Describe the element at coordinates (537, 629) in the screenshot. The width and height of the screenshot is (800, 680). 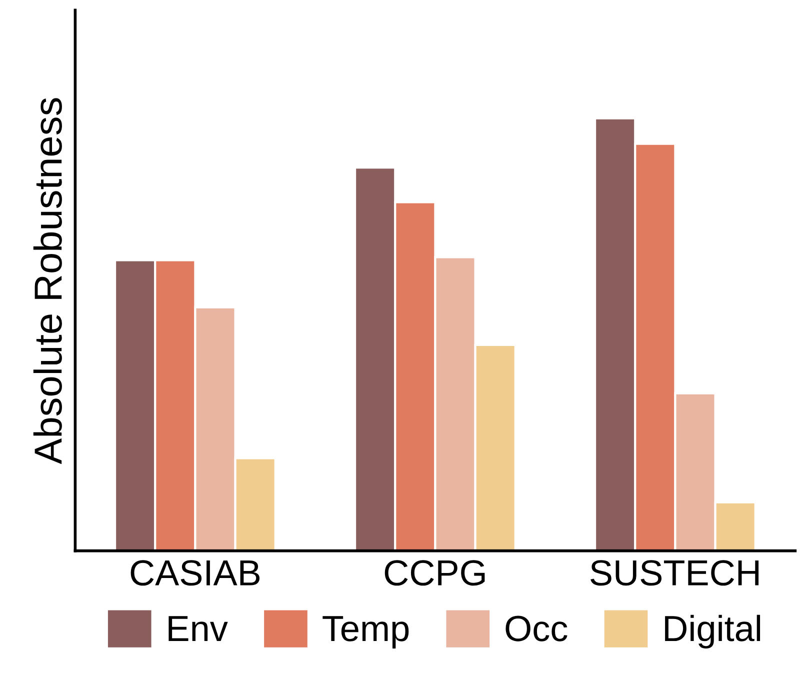
I see `legend-label: Occ` at that location.